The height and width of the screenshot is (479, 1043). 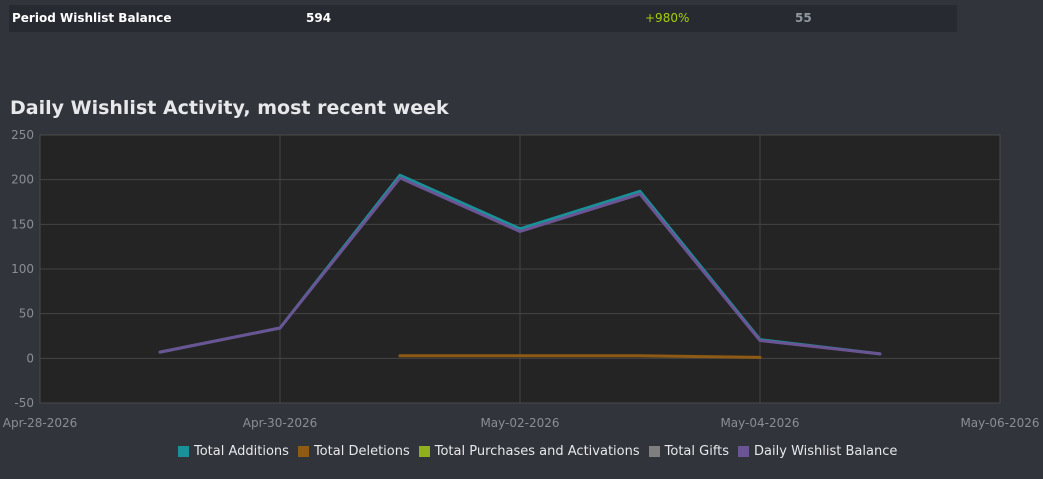 I want to click on summary-change: +980%, so click(x=667, y=18).